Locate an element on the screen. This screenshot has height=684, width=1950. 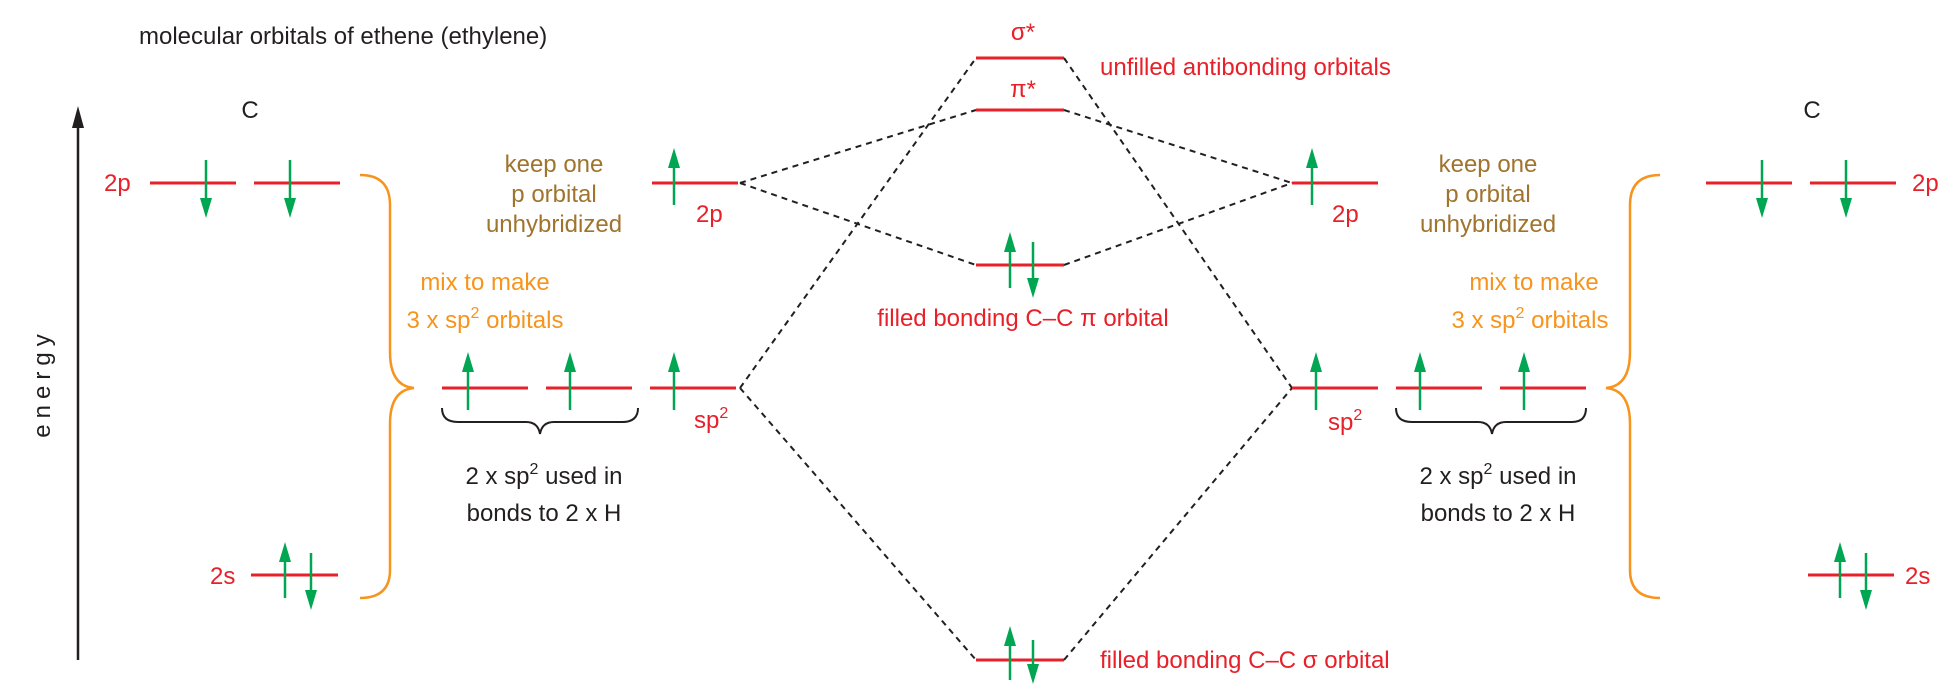
left-hybrid-2p: 2p is located at coordinates (695, 188).